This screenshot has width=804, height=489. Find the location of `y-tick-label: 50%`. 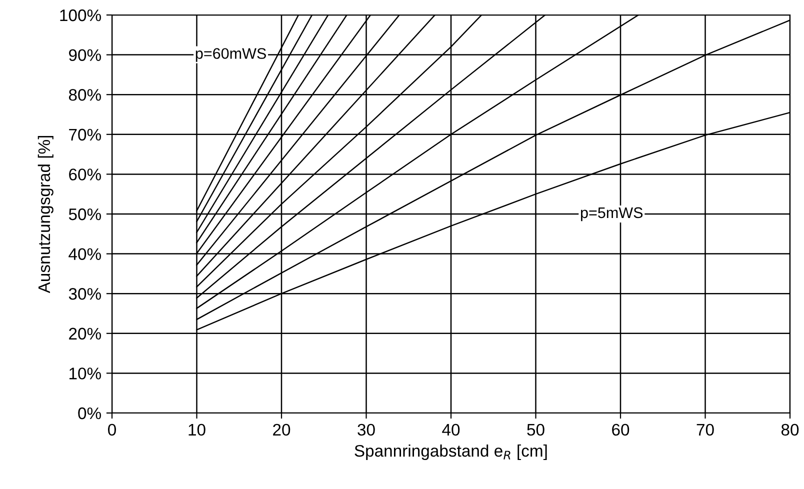

y-tick-label: 50% is located at coordinates (84, 214).